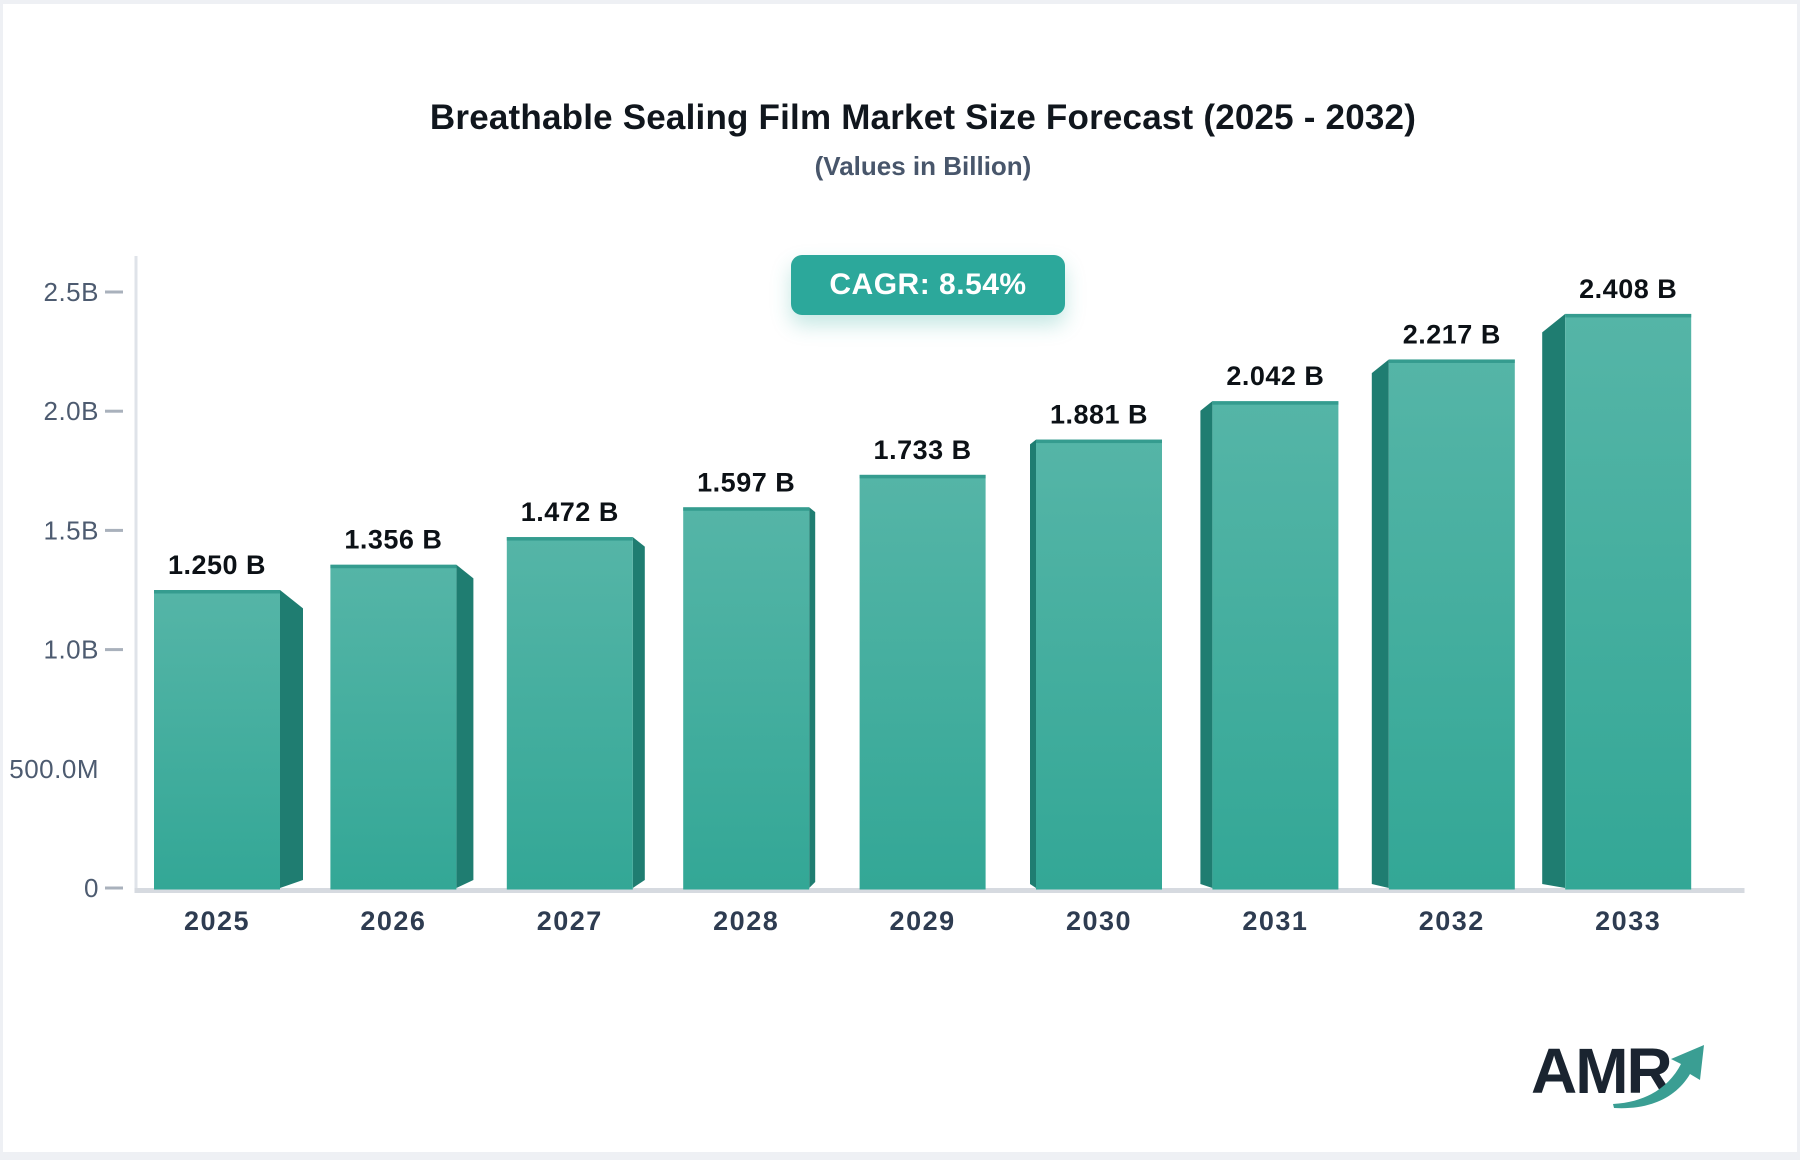 This screenshot has height=1160, width=1800. What do you see at coordinates (217, 565) in the screenshot?
I see `value-label-2025: 1.250 B` at bounding box center [217, 565].